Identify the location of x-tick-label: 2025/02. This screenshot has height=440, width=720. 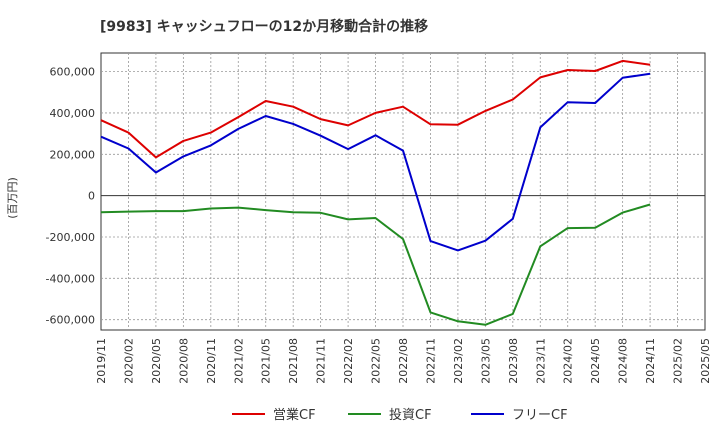
(678, 361).